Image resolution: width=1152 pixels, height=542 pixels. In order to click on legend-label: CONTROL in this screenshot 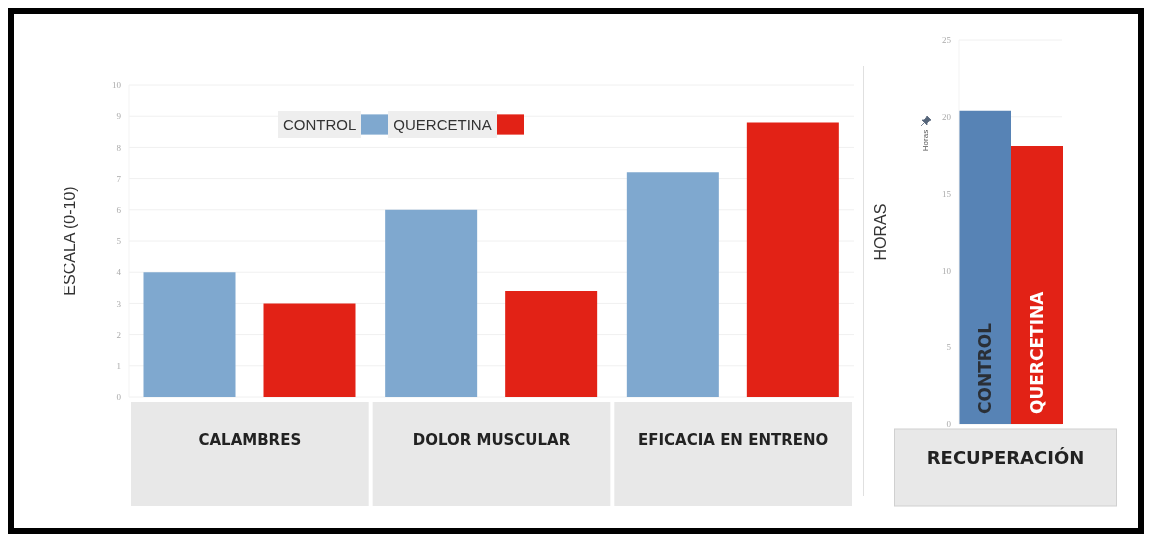, I will do `click(320, 124)`.